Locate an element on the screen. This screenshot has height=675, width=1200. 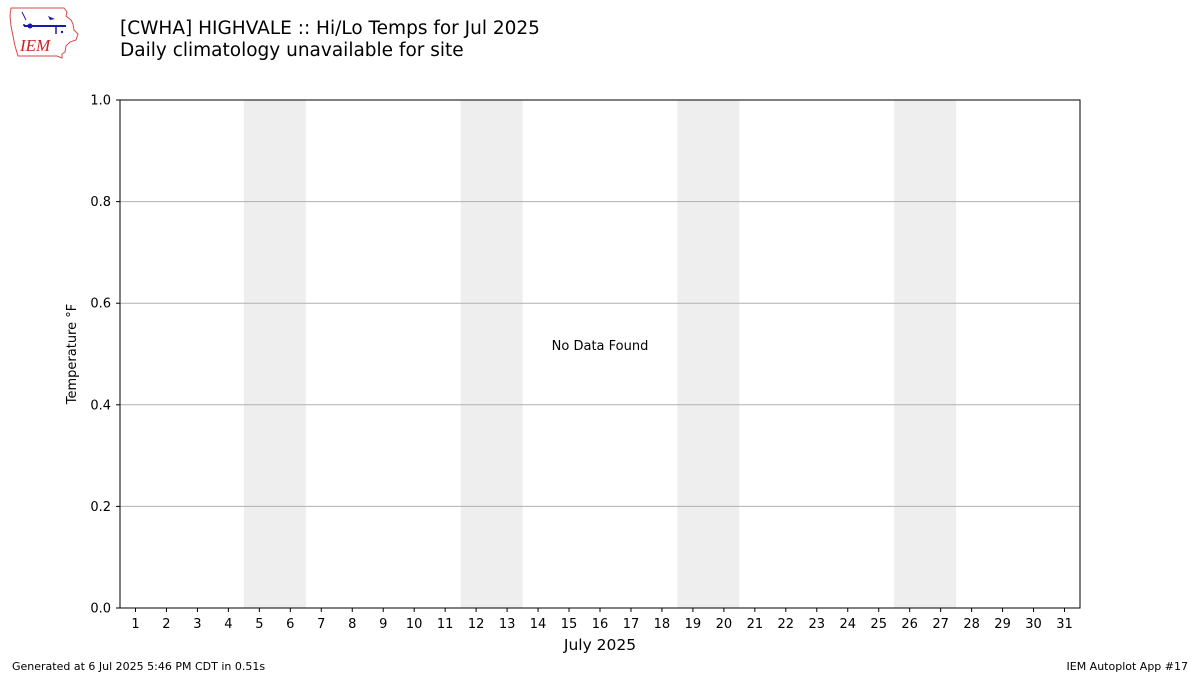
x-tick-label-17: 17 is located at coordinates (631, 624).